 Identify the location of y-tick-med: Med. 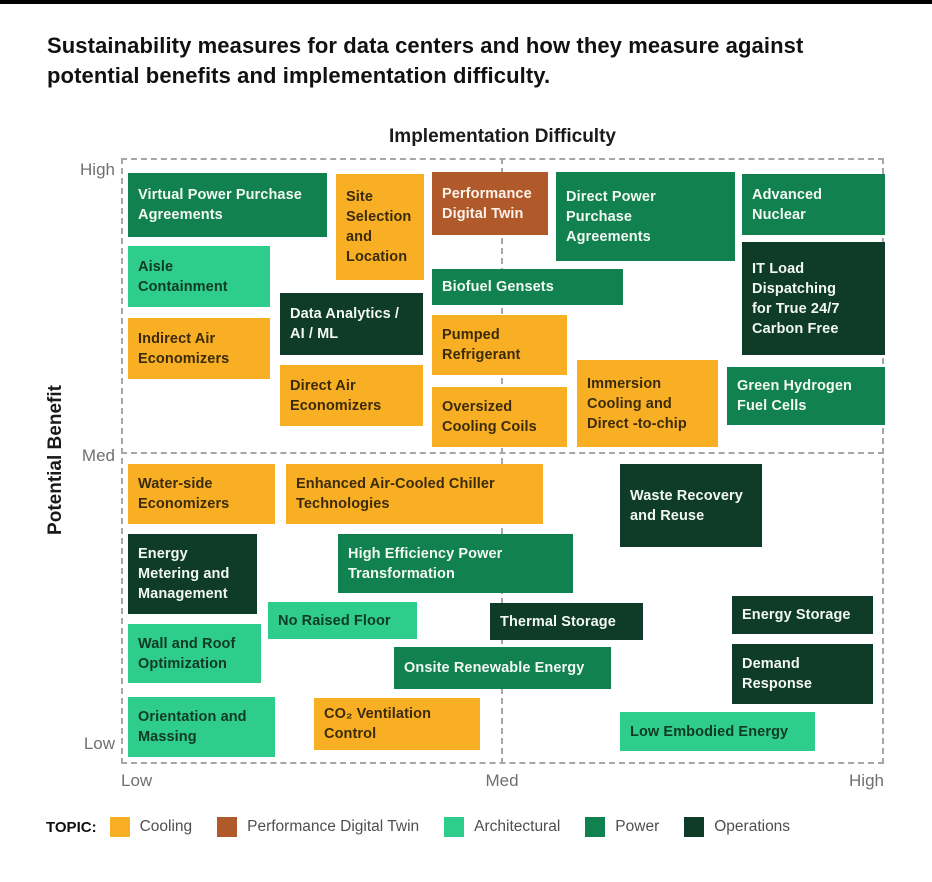
(98, 455).